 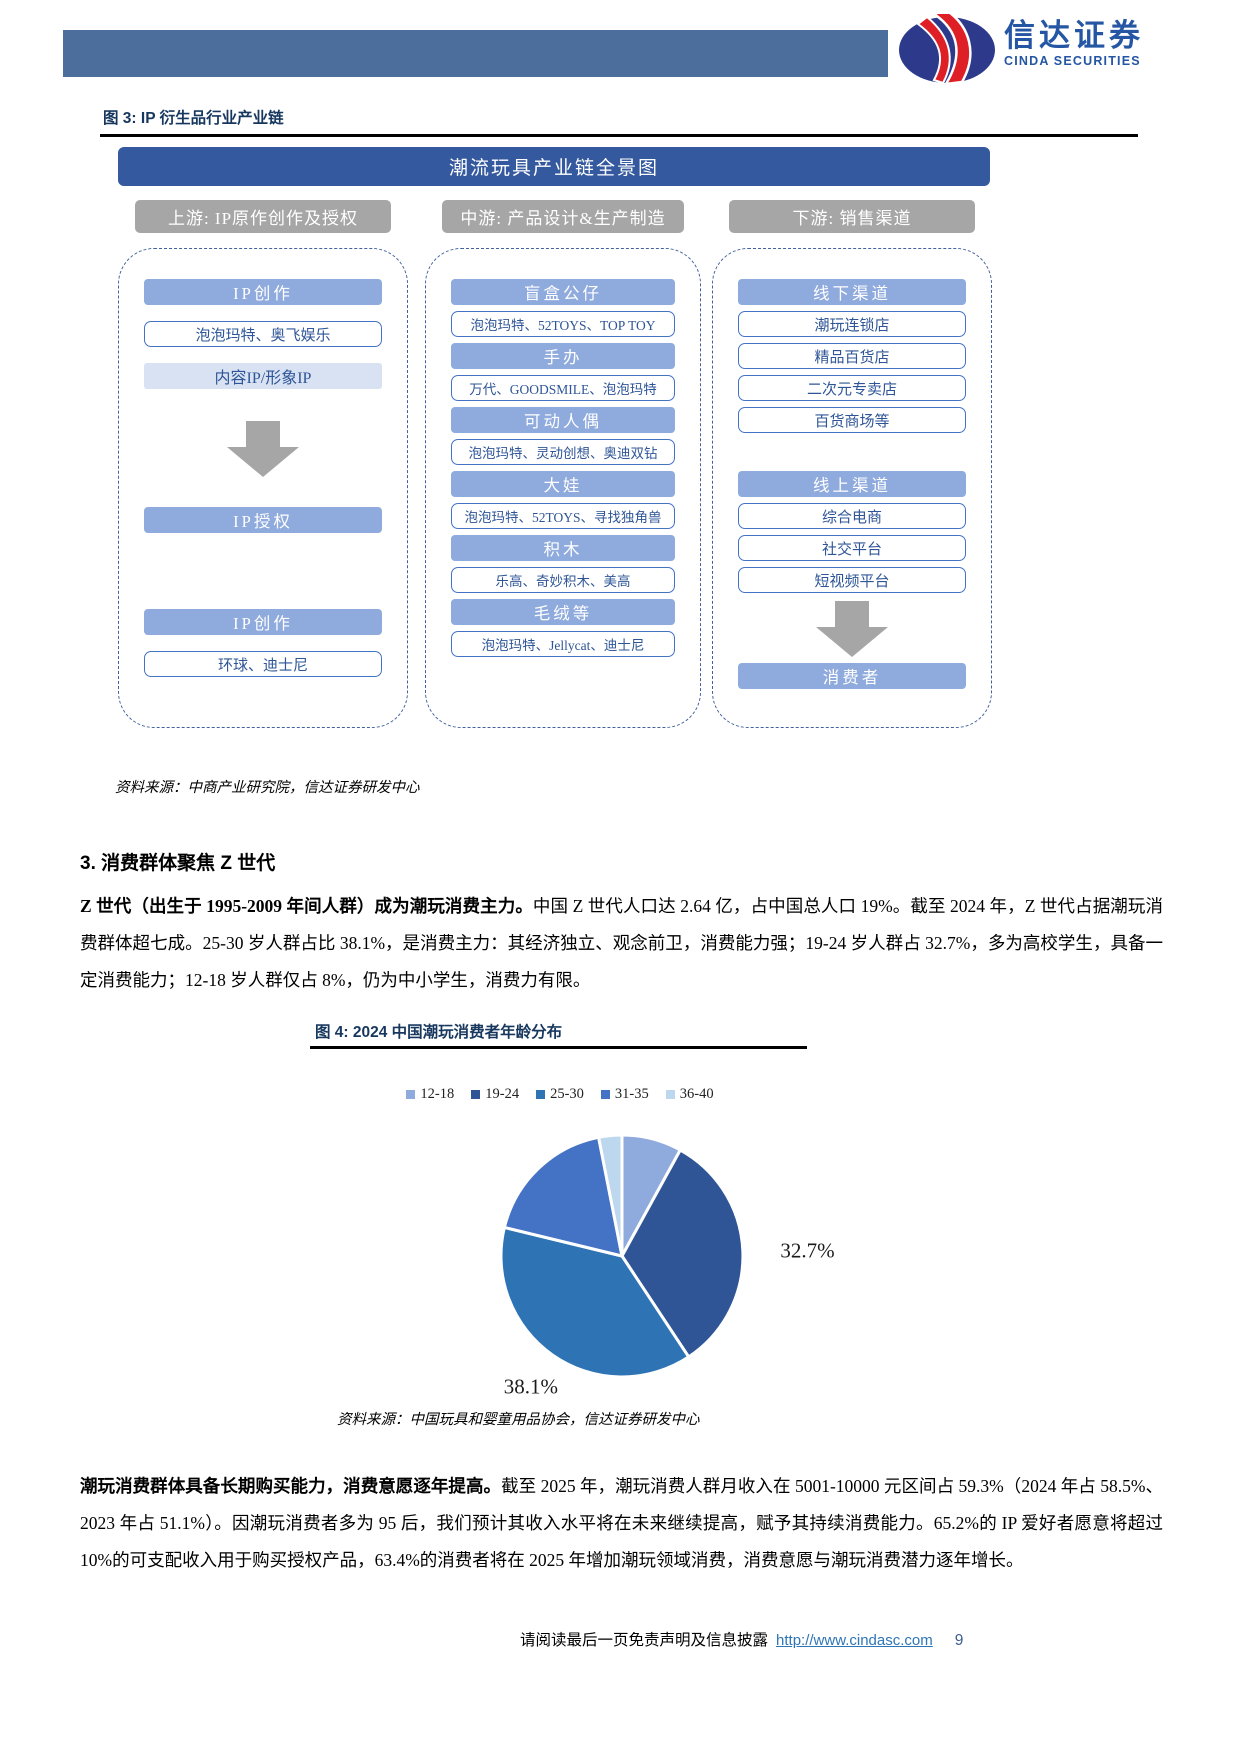 What do you see at coordinates (306, 906) in the screenshot?
I see `paragraph1-bold-lead: Z 世代（出生于 1995-2009 年间人群）成为潮玩消费主力。` at bounding box center [306, 906].